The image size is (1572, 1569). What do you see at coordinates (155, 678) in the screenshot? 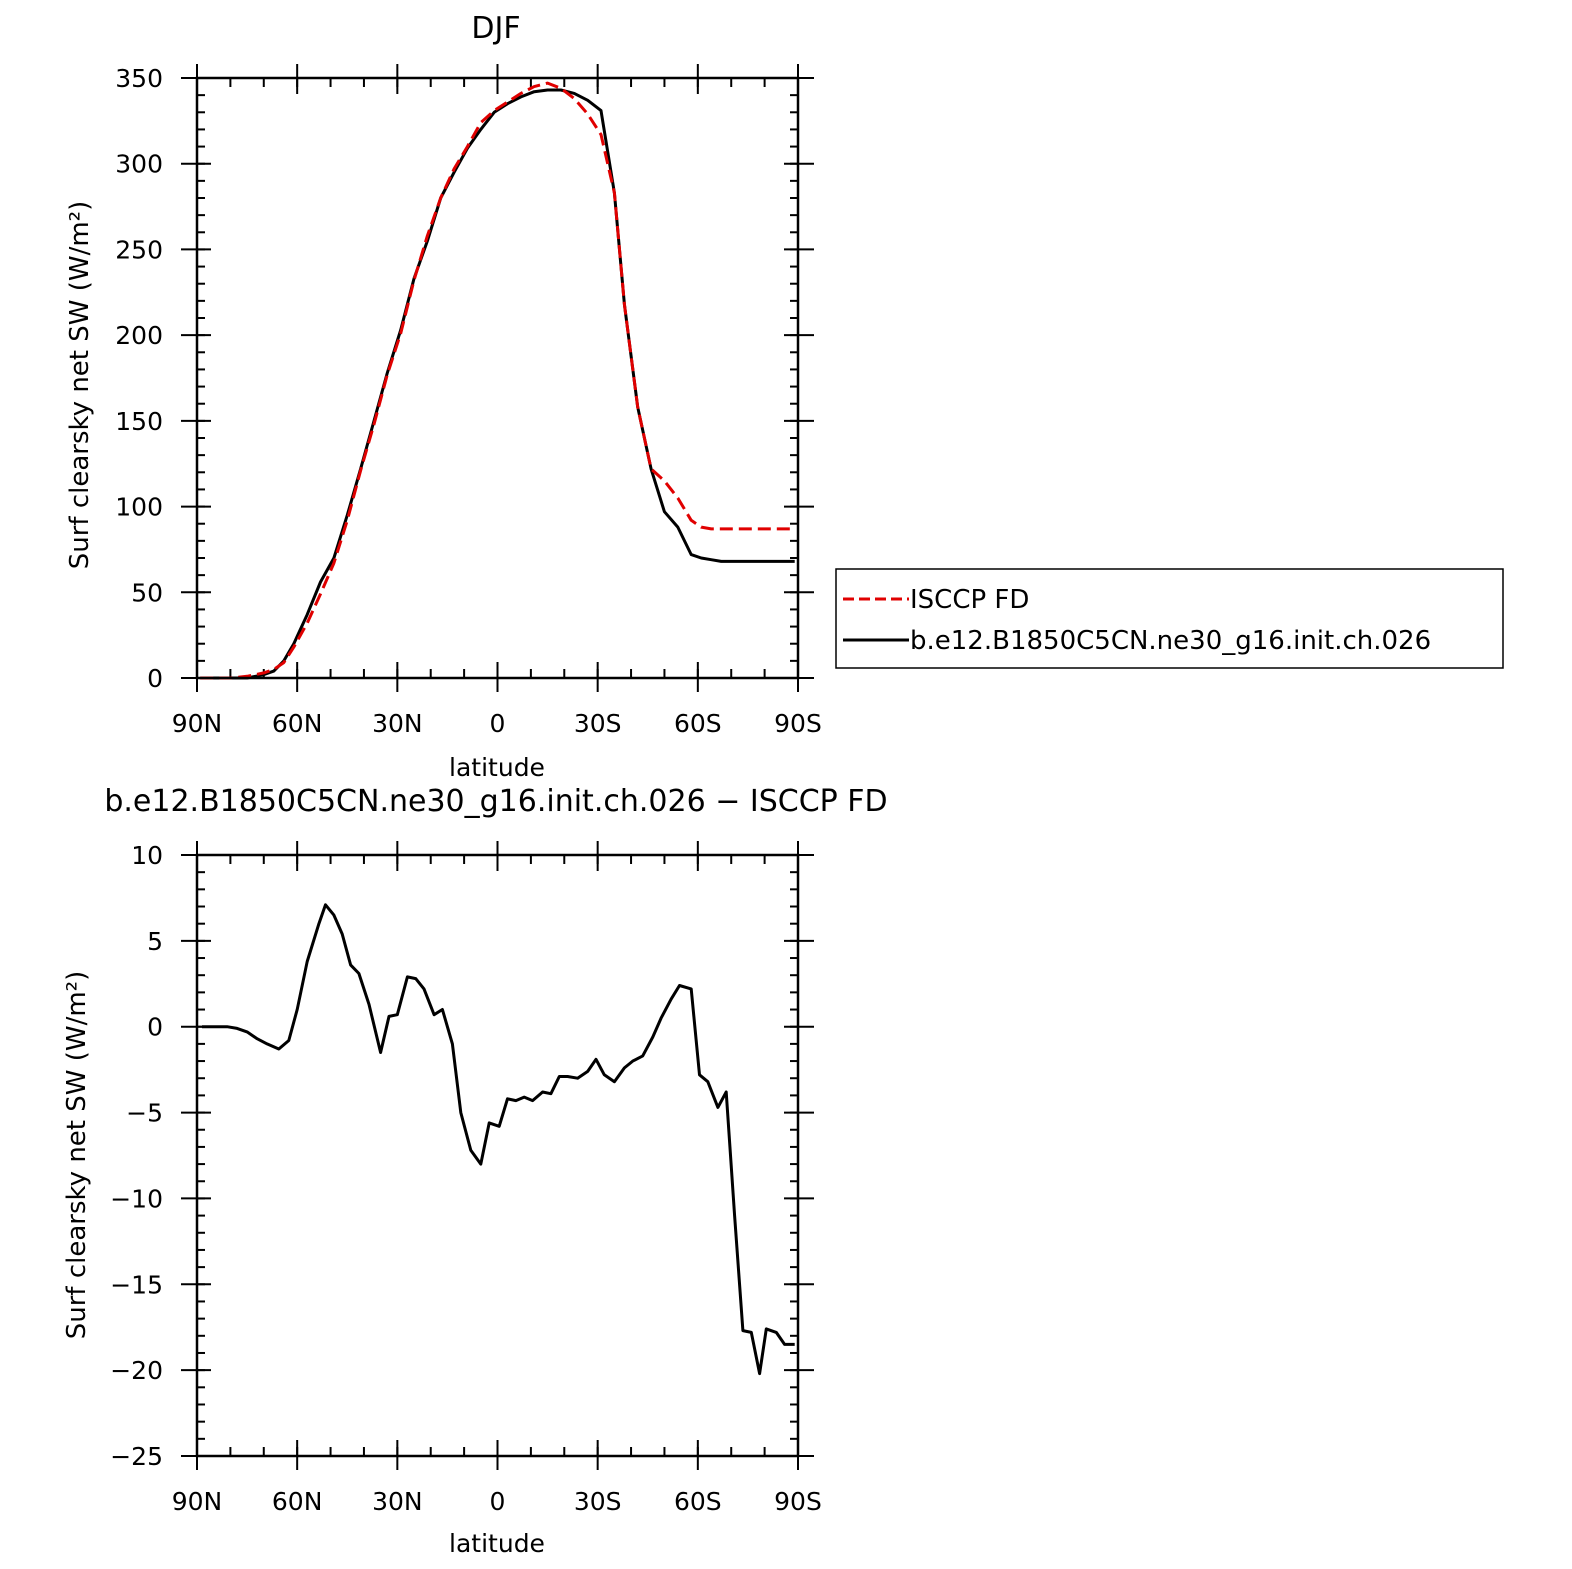
I see `top-y-tick-label: 0` at bounding box center [155, 678].